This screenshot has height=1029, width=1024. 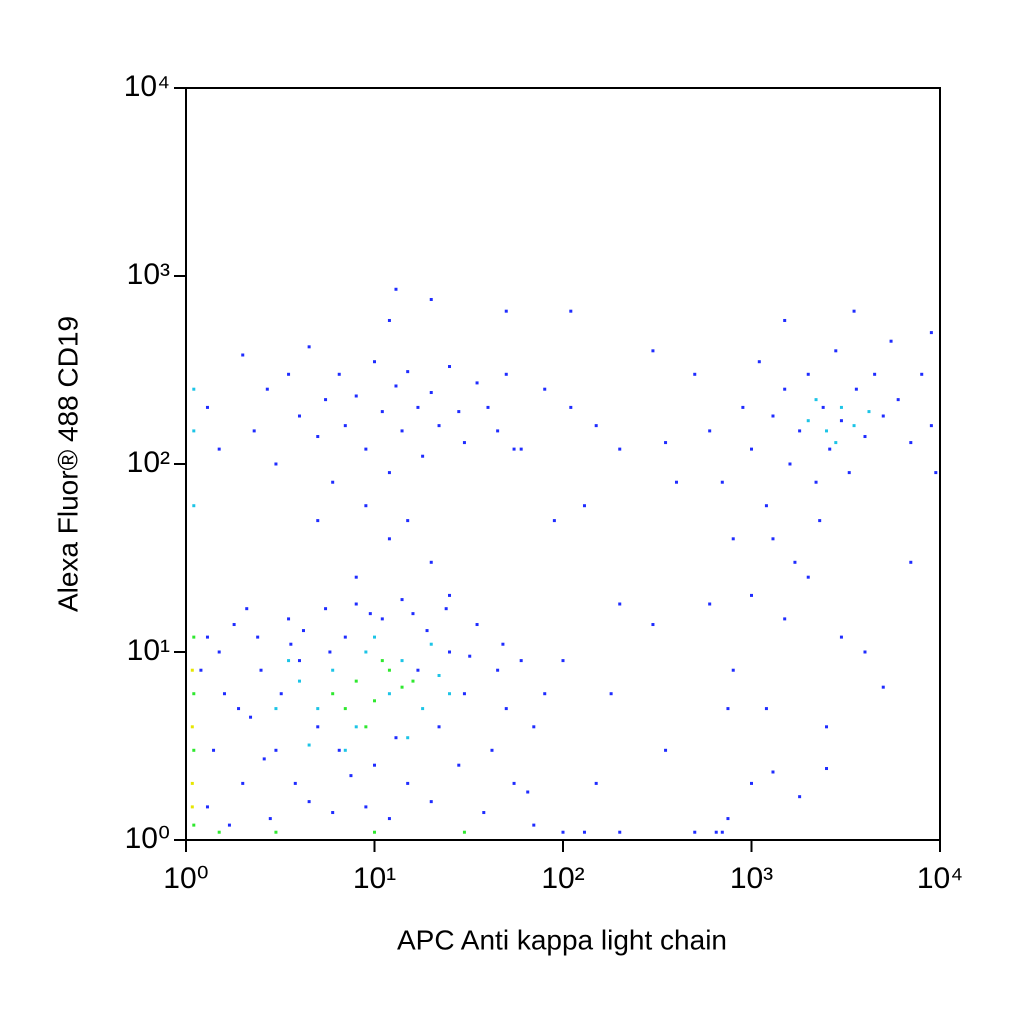 What do you see at coordinates (147, 838) in the screenshot?
I see `y-tick-label: 10⁰` at bounding box center [147, 838].